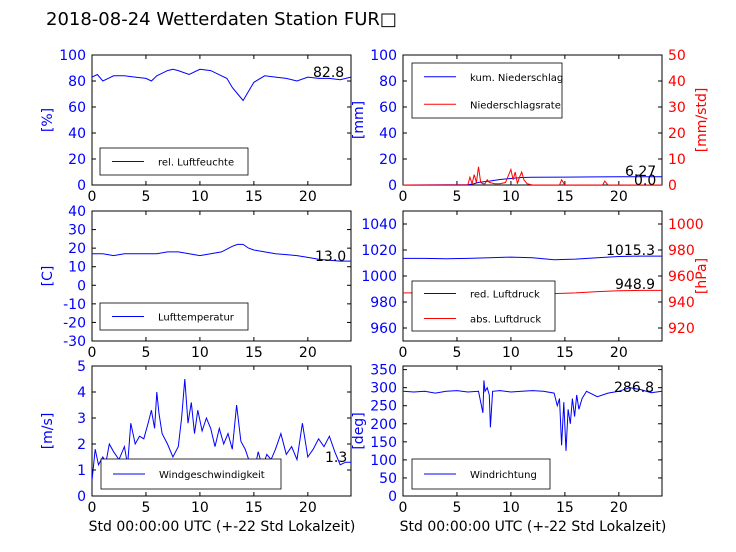  I want to click on y-axis-label: [%], so click(48, 120).